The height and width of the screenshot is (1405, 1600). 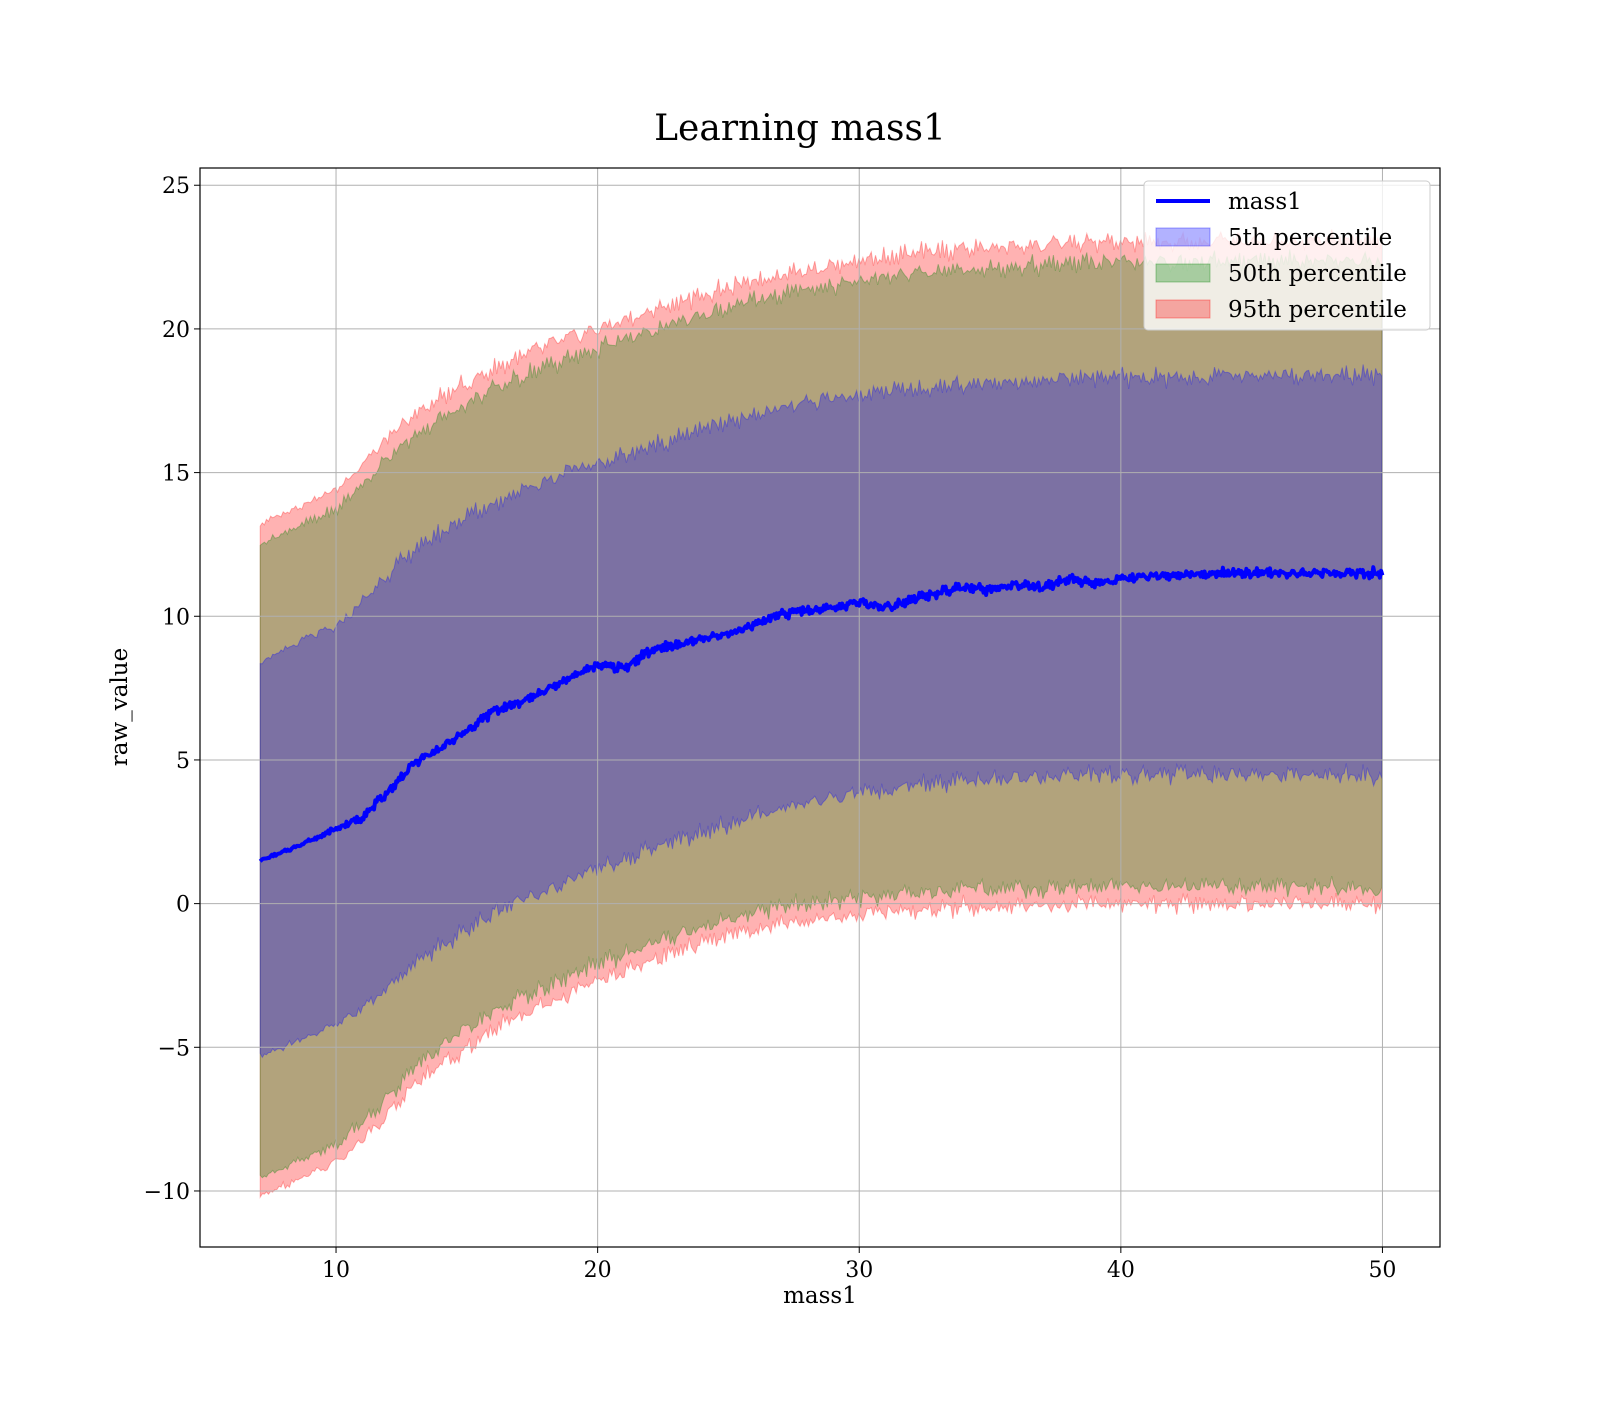 I want to click on line-layer, so click(x=821, y=714).